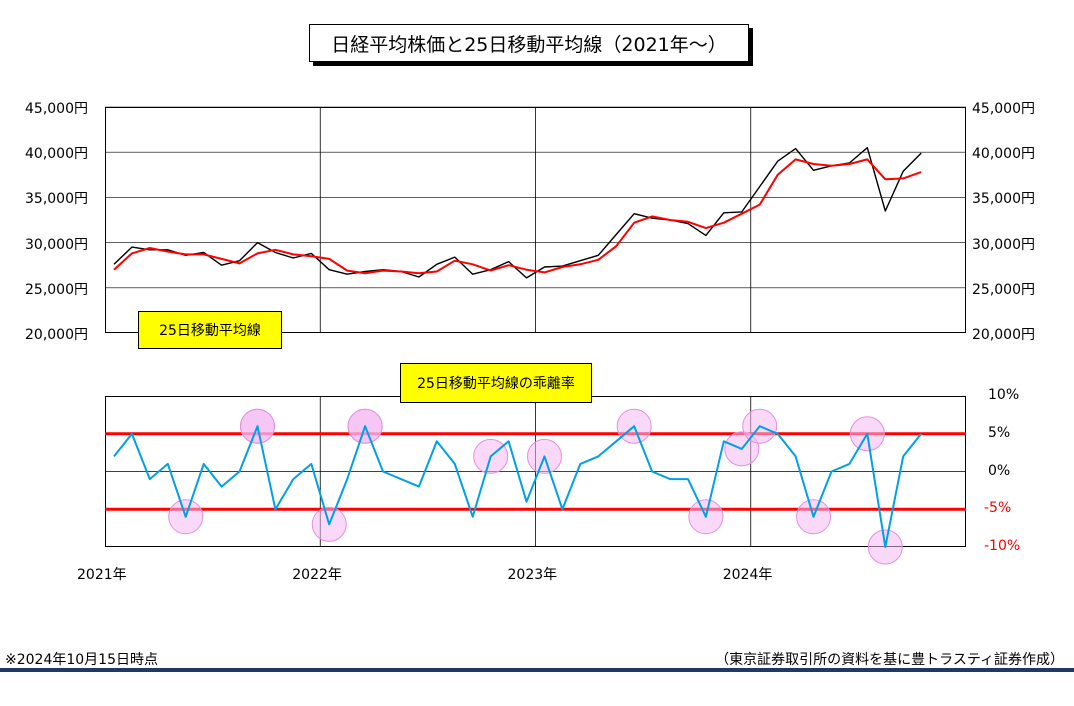 This screenshot has height=706, width=1074. I want to click on price-y-tick-right: 35,000円, so click(1003, 199).